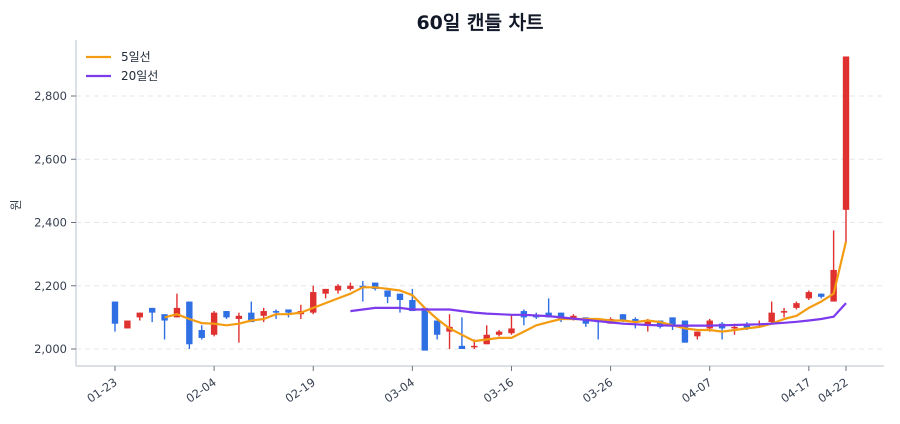 The width and height of the screenshot is (900, 424). Describe the element at coordinates (136, 57) in the screenshot. I see `legend-ma5-label: 5일선` at that location.